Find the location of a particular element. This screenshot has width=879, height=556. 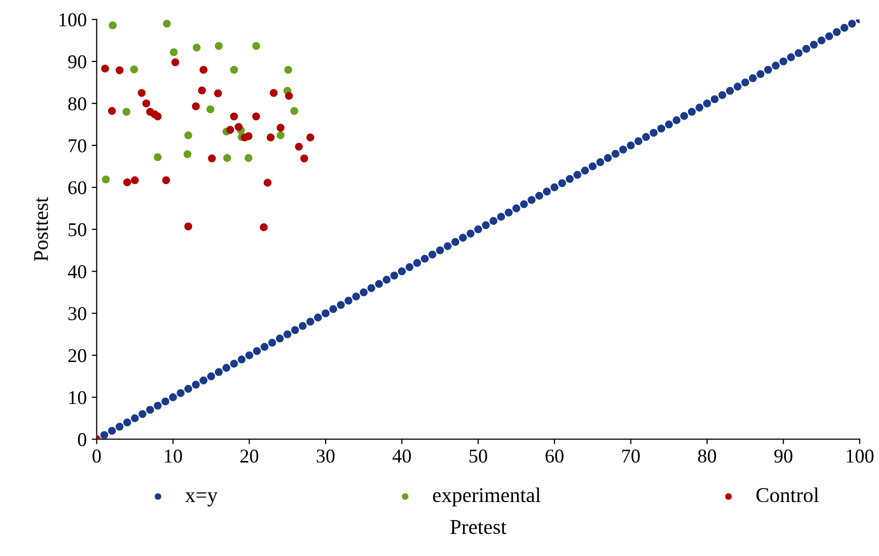

y-tick-label: 100 is located at coordinates (73, 19).